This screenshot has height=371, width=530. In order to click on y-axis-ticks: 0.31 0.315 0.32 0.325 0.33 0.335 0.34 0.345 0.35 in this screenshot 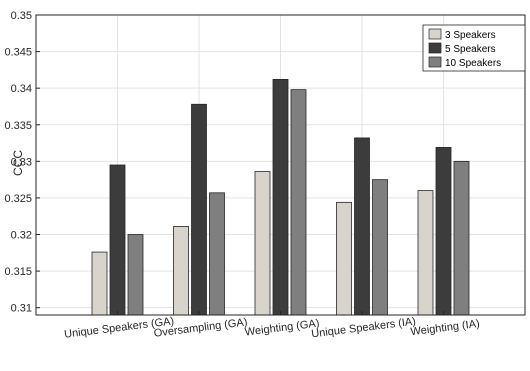, I will do `click(22, 162)`.